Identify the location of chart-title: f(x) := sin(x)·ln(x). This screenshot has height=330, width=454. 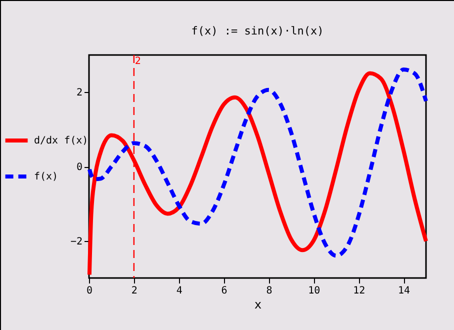
(257, 31).